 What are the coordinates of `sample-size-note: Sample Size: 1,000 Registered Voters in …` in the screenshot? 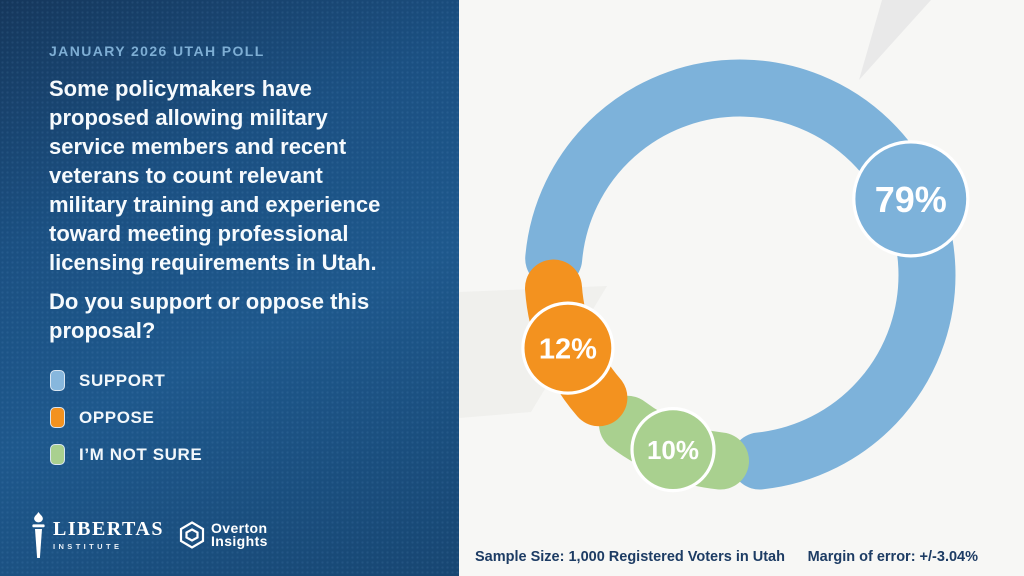 It's located at (630, 557).